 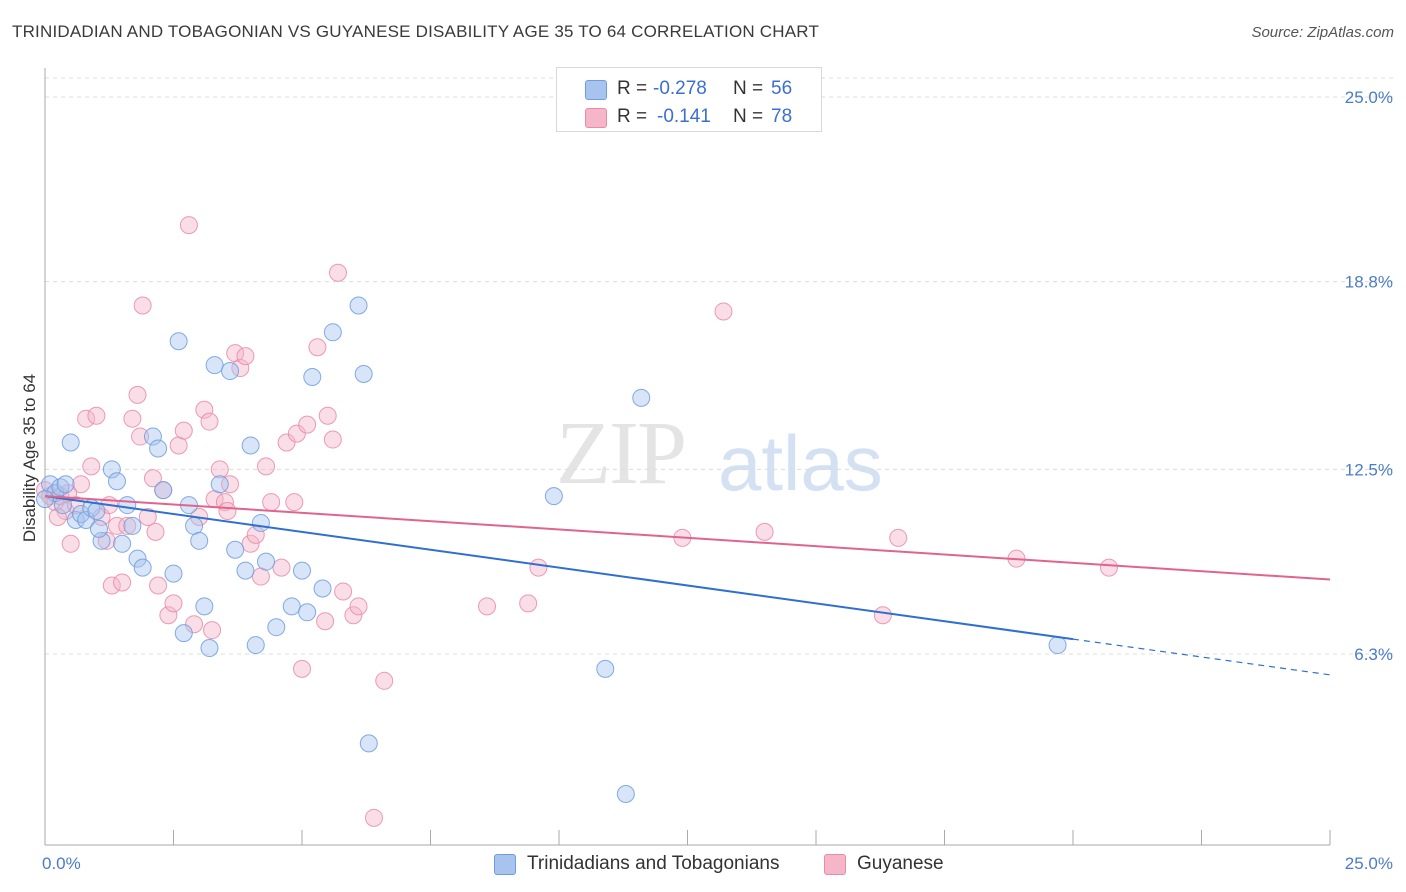 What do you see at coordinates (782, 116) in the screenshot?
I see `legend-n-value: 78` at bounding box center [782, 116].